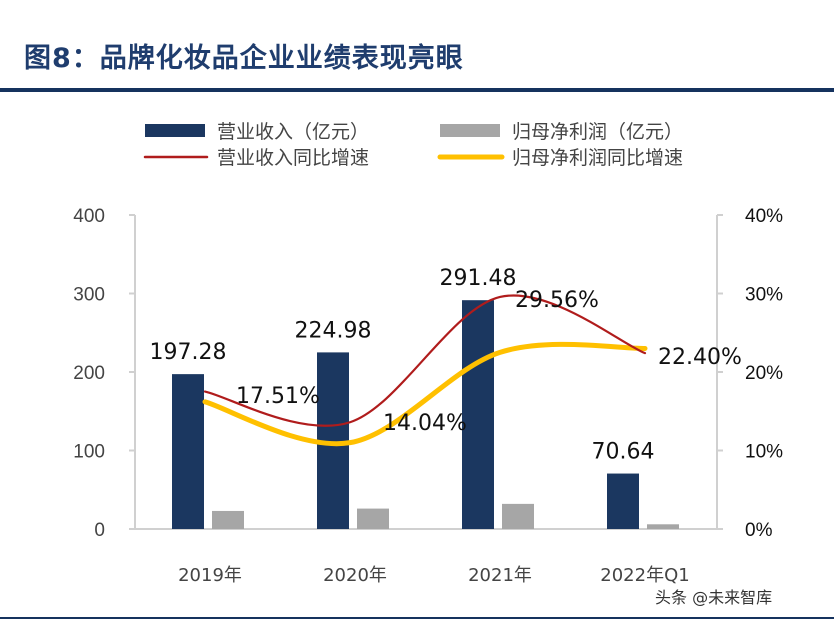  What do you see at coordinates (89, 452) in the screenshot?
I see `left-tick-label: 100` at bounding box center [89, 452].